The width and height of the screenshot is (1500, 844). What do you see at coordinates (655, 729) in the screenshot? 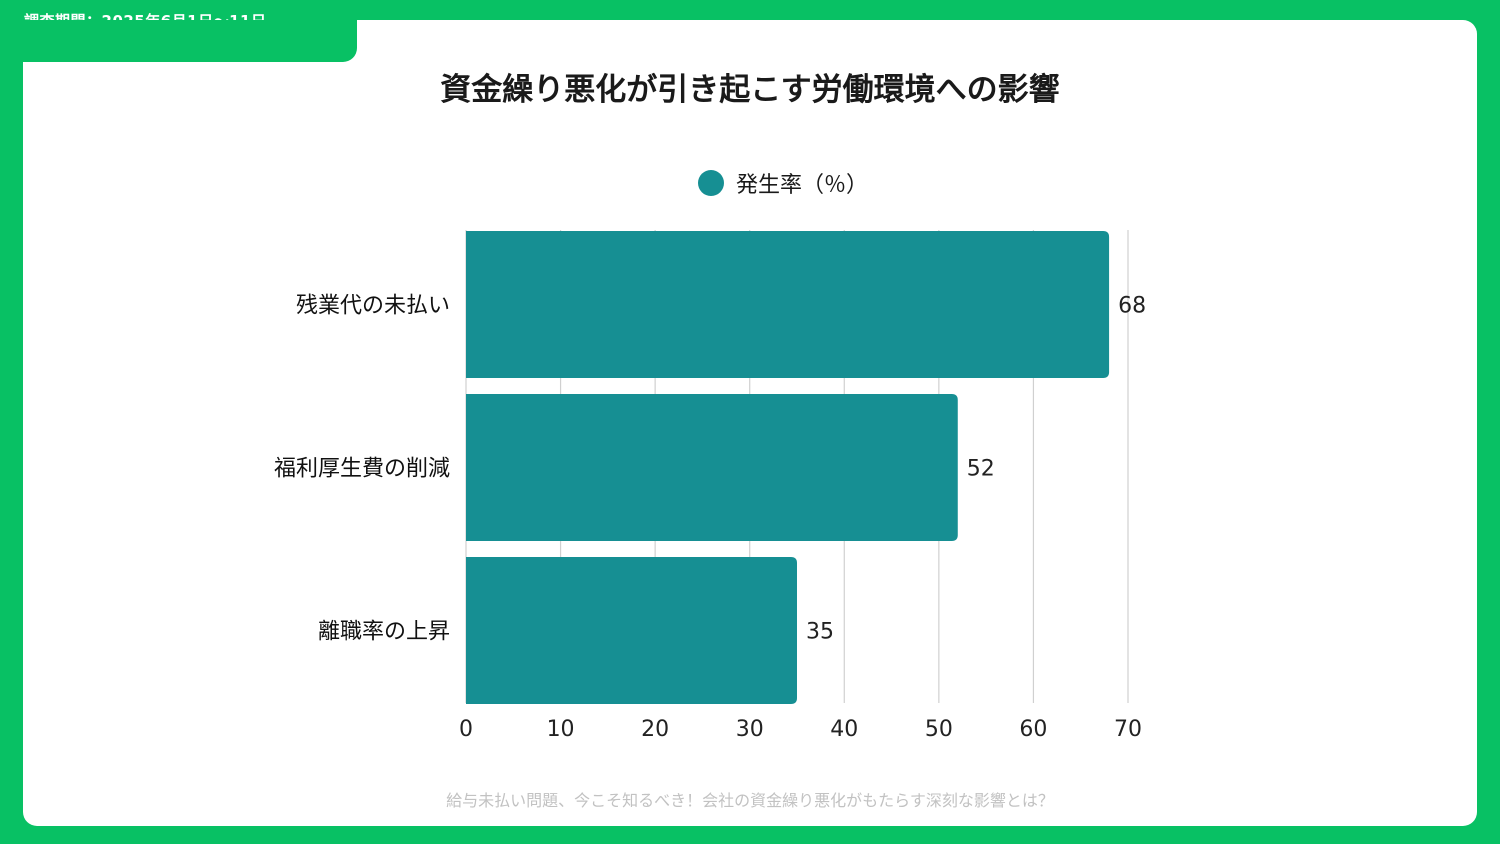
I see `x-tick-label: 20` at bounding box center [655, 729].